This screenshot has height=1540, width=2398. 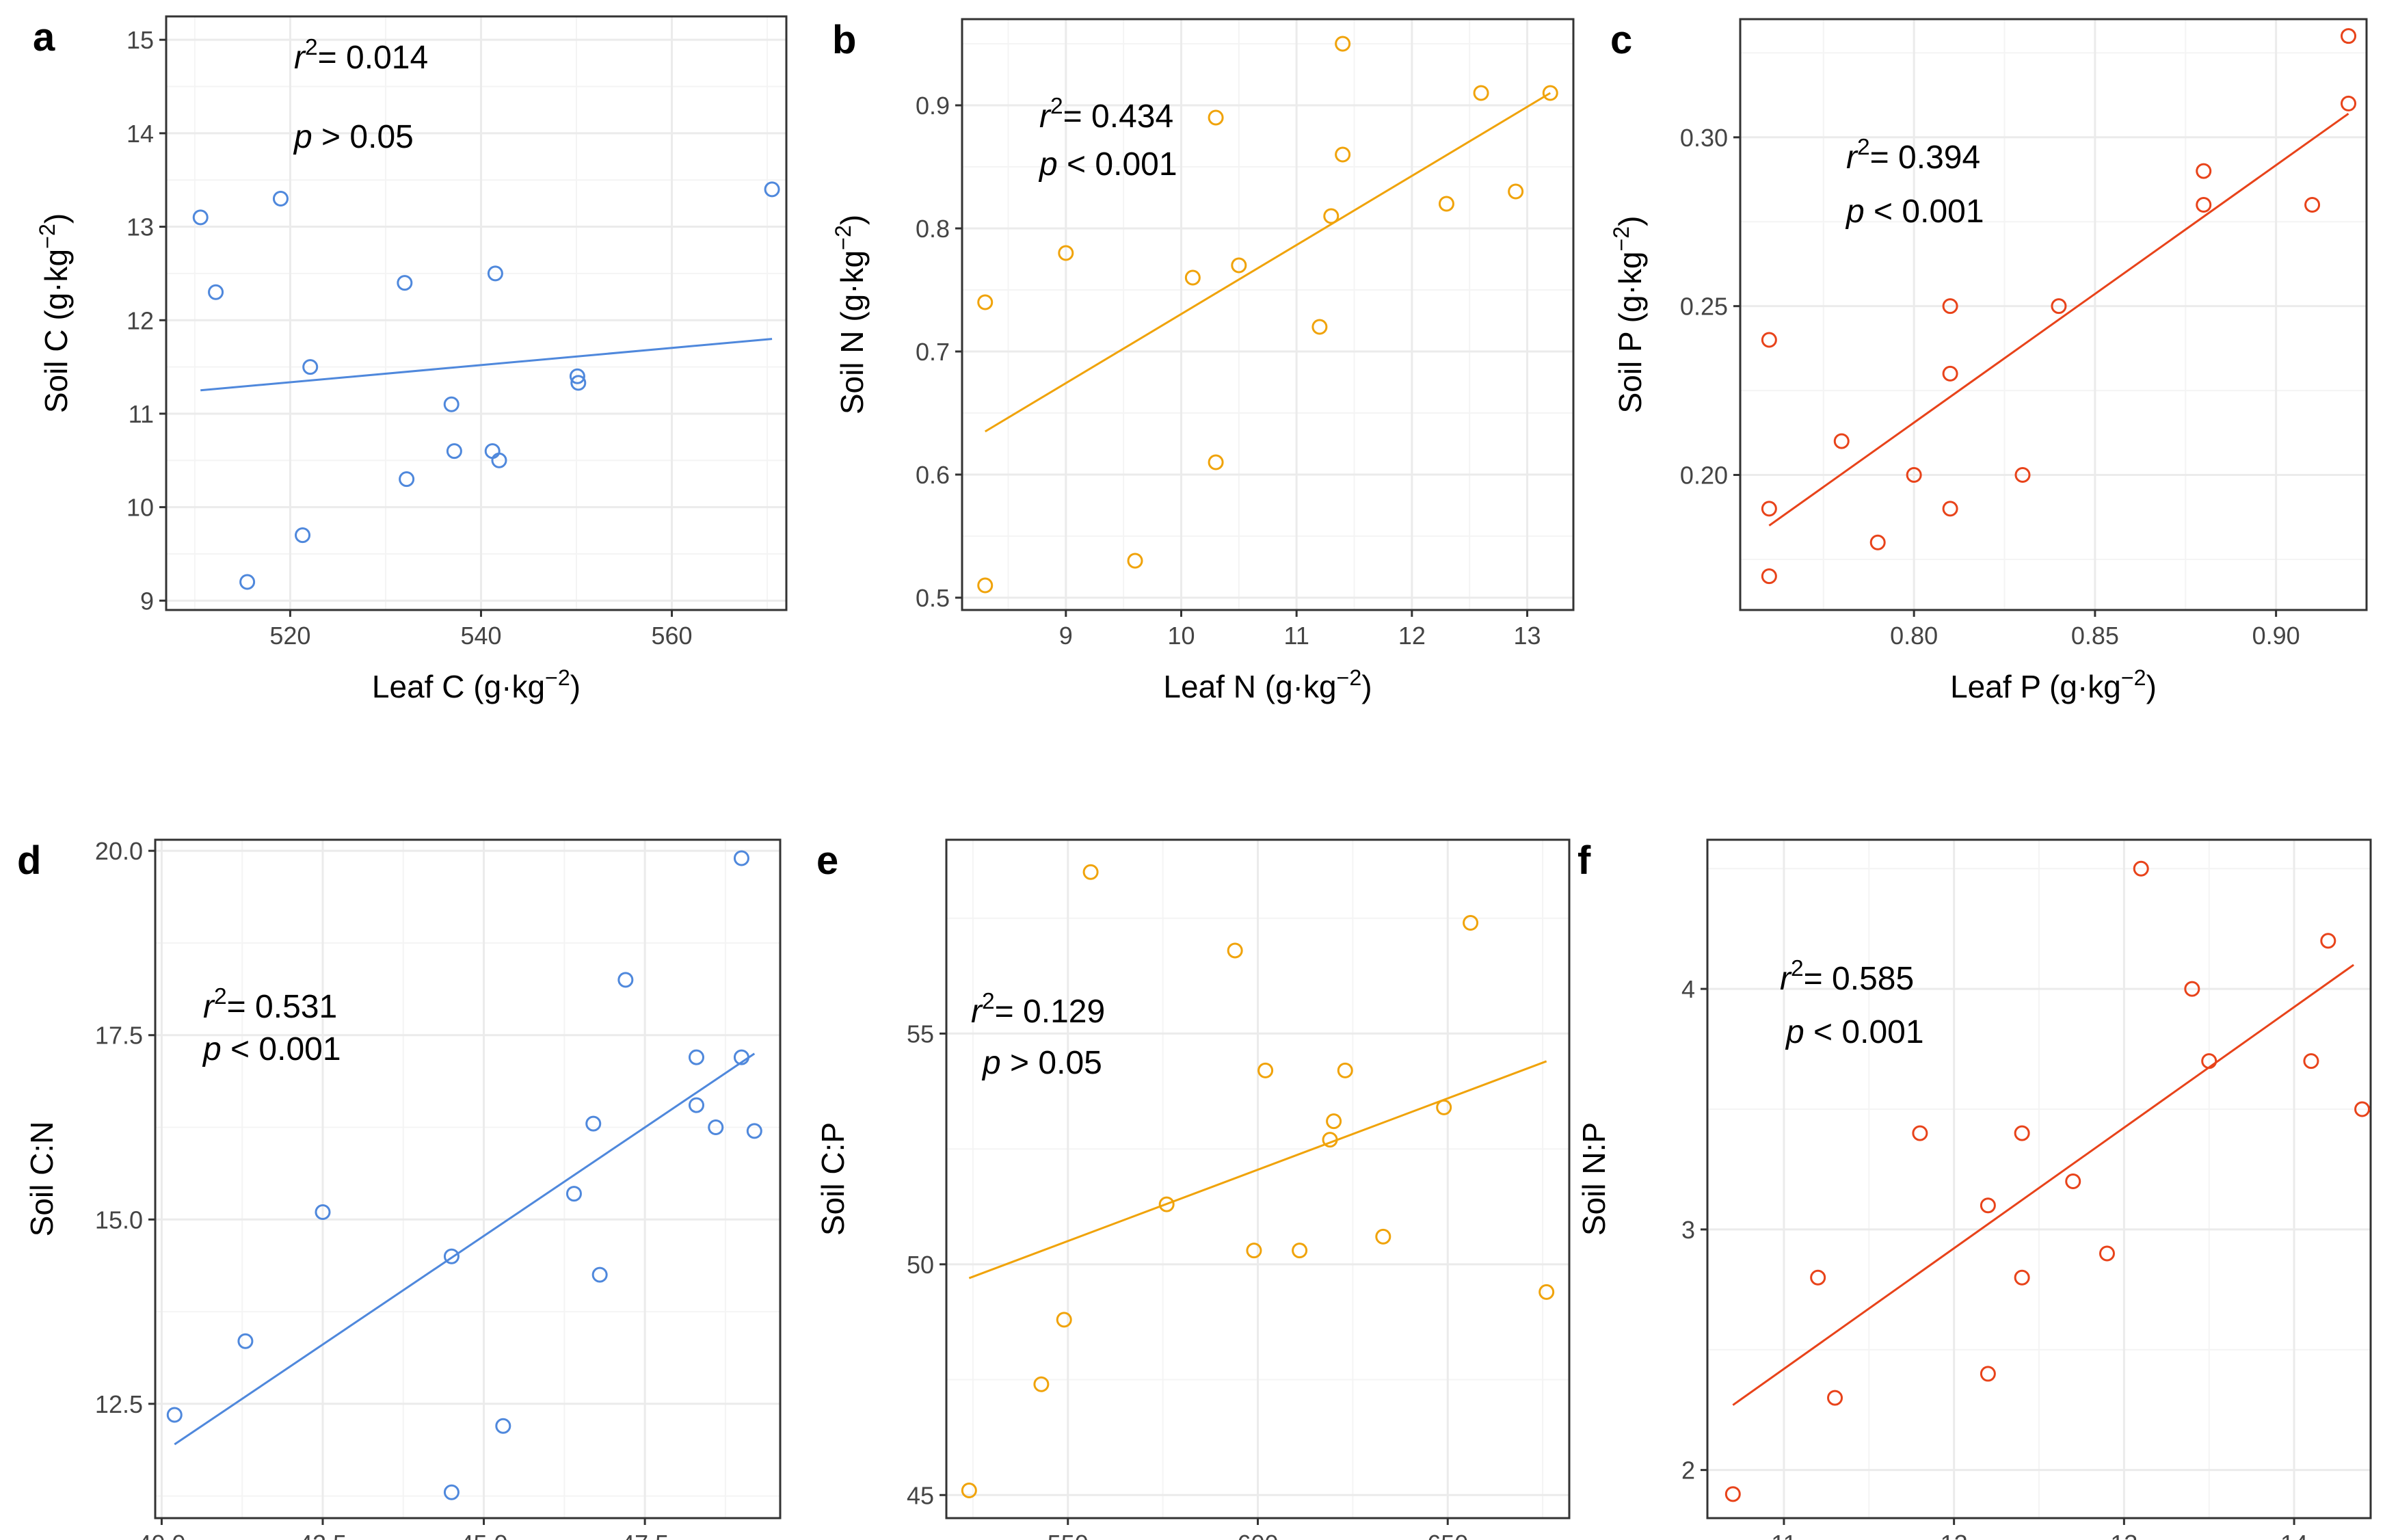 I want to click on y-tick-label: 50, so click(x=920, y=1265).